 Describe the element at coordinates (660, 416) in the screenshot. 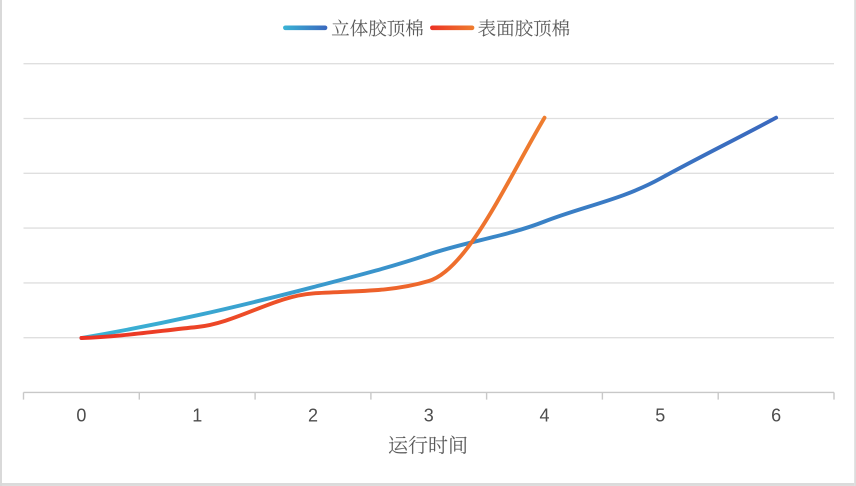

I see `svg-text: 5` at that location.